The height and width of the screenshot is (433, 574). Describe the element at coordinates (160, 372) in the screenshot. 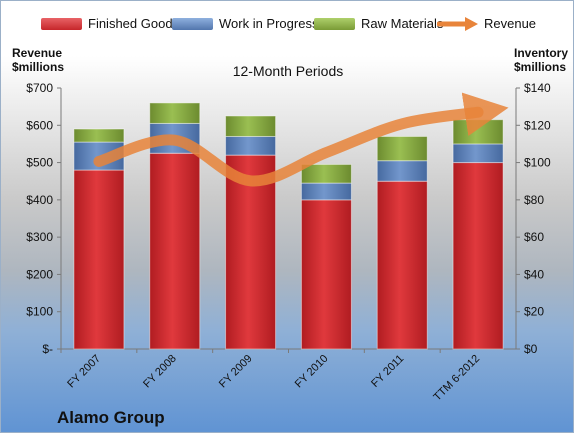

I see `x-tick-label: FY 2008` at that location.